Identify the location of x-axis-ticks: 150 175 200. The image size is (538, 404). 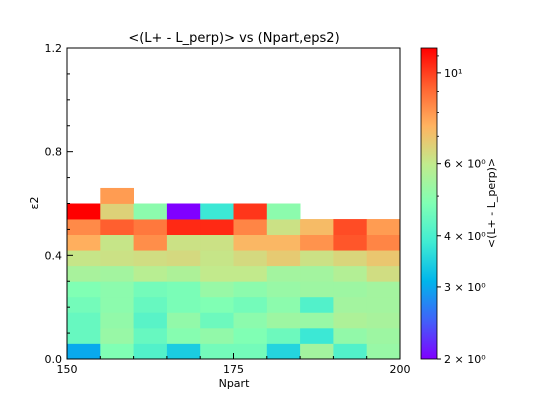
(234, 364).